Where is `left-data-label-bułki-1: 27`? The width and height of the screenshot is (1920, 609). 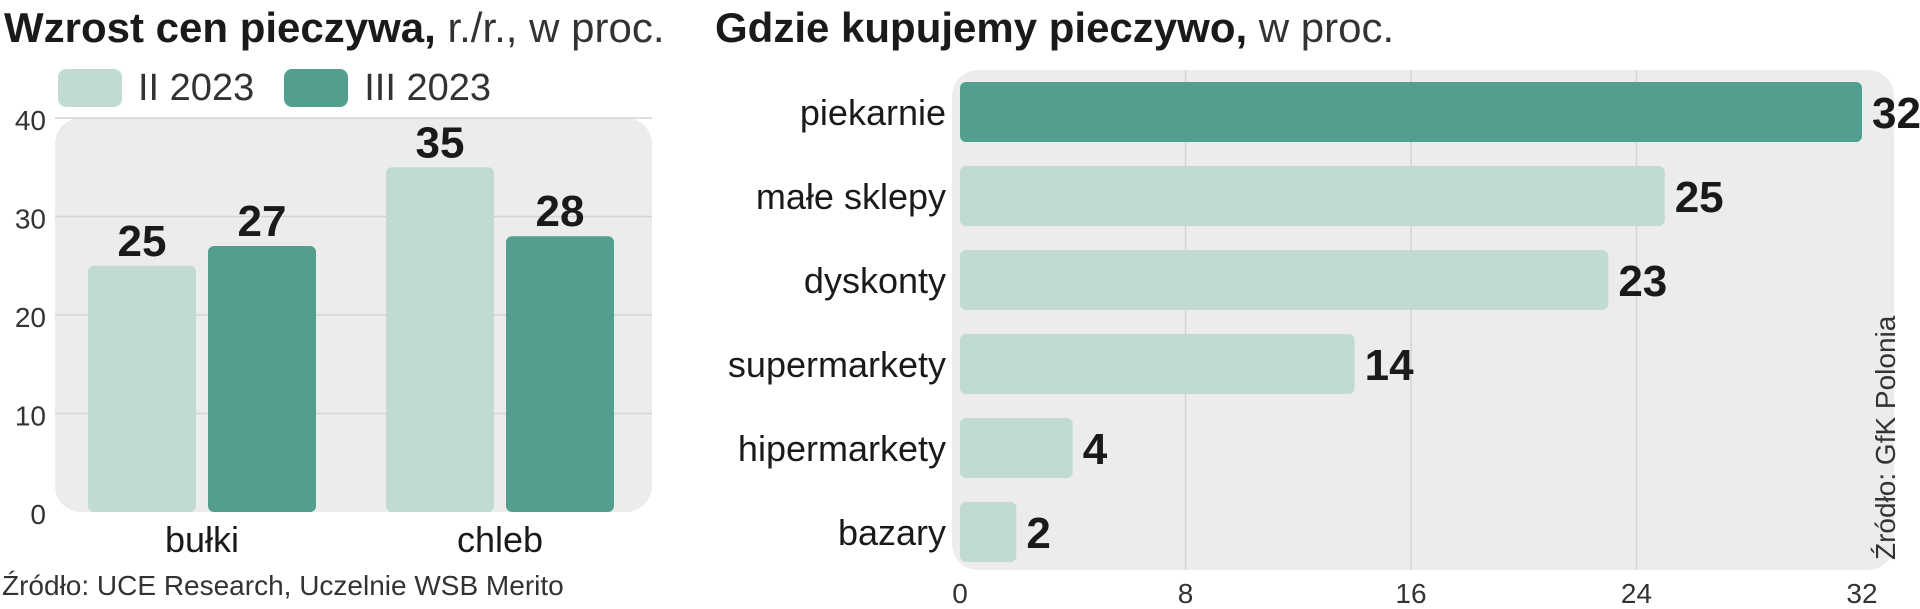 left-data-label-bułki-1: 27 is located at coordinates (262, 221).